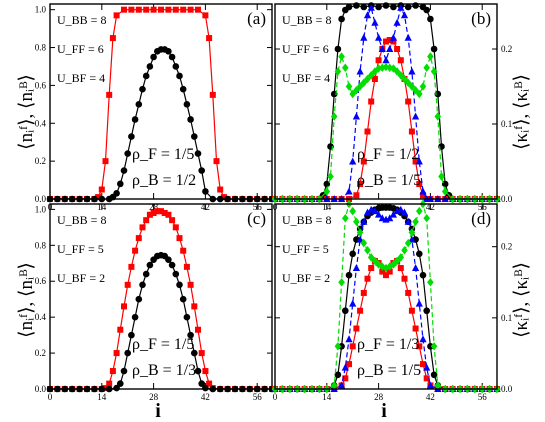 The width and height of the screenshot is (545, 422). I want to click on x-tick-label: 0, so click(50, 397).